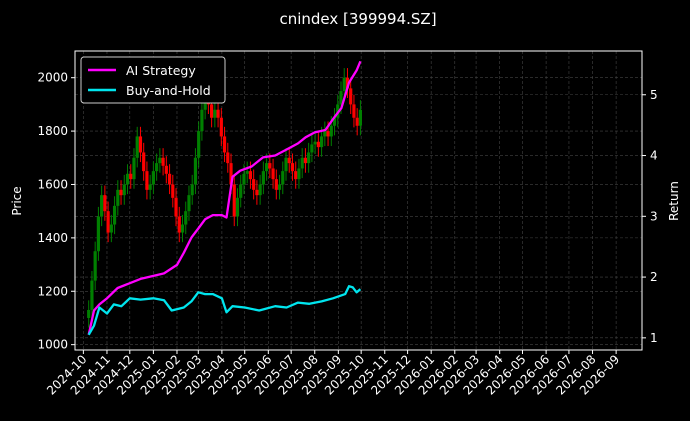 The width and height of the screenshot is (690, 421). What do you see at coordinates (654, 156) in the screenshot?
I see `y2-tick-label: 4` at bounding box center [654, 156].